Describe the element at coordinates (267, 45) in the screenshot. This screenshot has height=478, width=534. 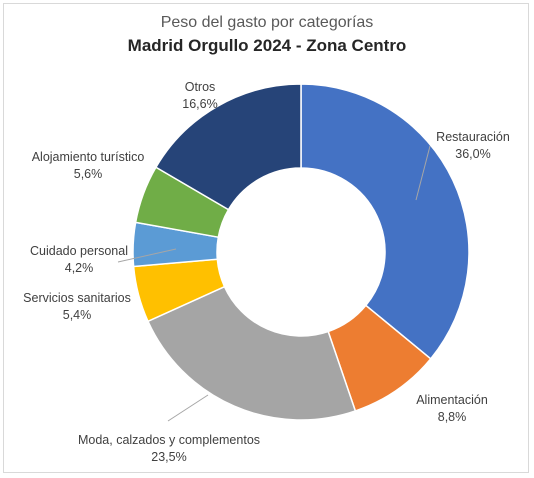
I see `chart-subtitle: Madrid Orgullo 2024 - Zona Centro` at that location.